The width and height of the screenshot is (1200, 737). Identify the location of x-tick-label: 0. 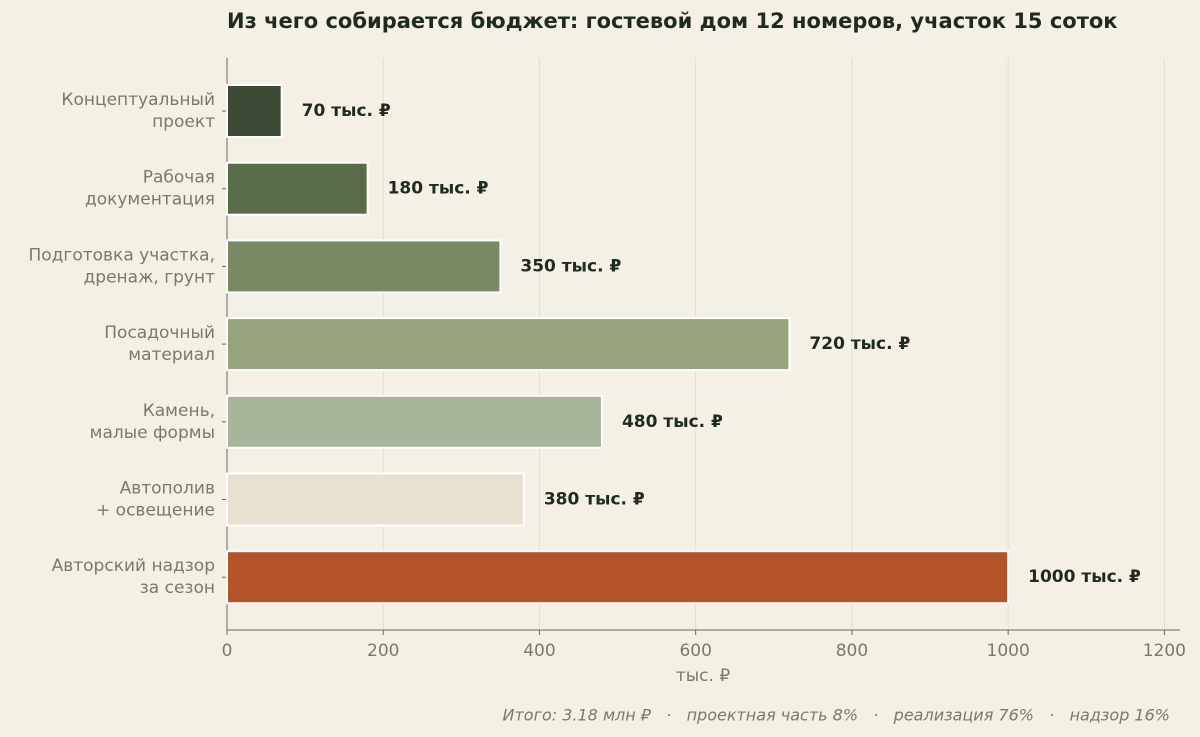
(227, 651).